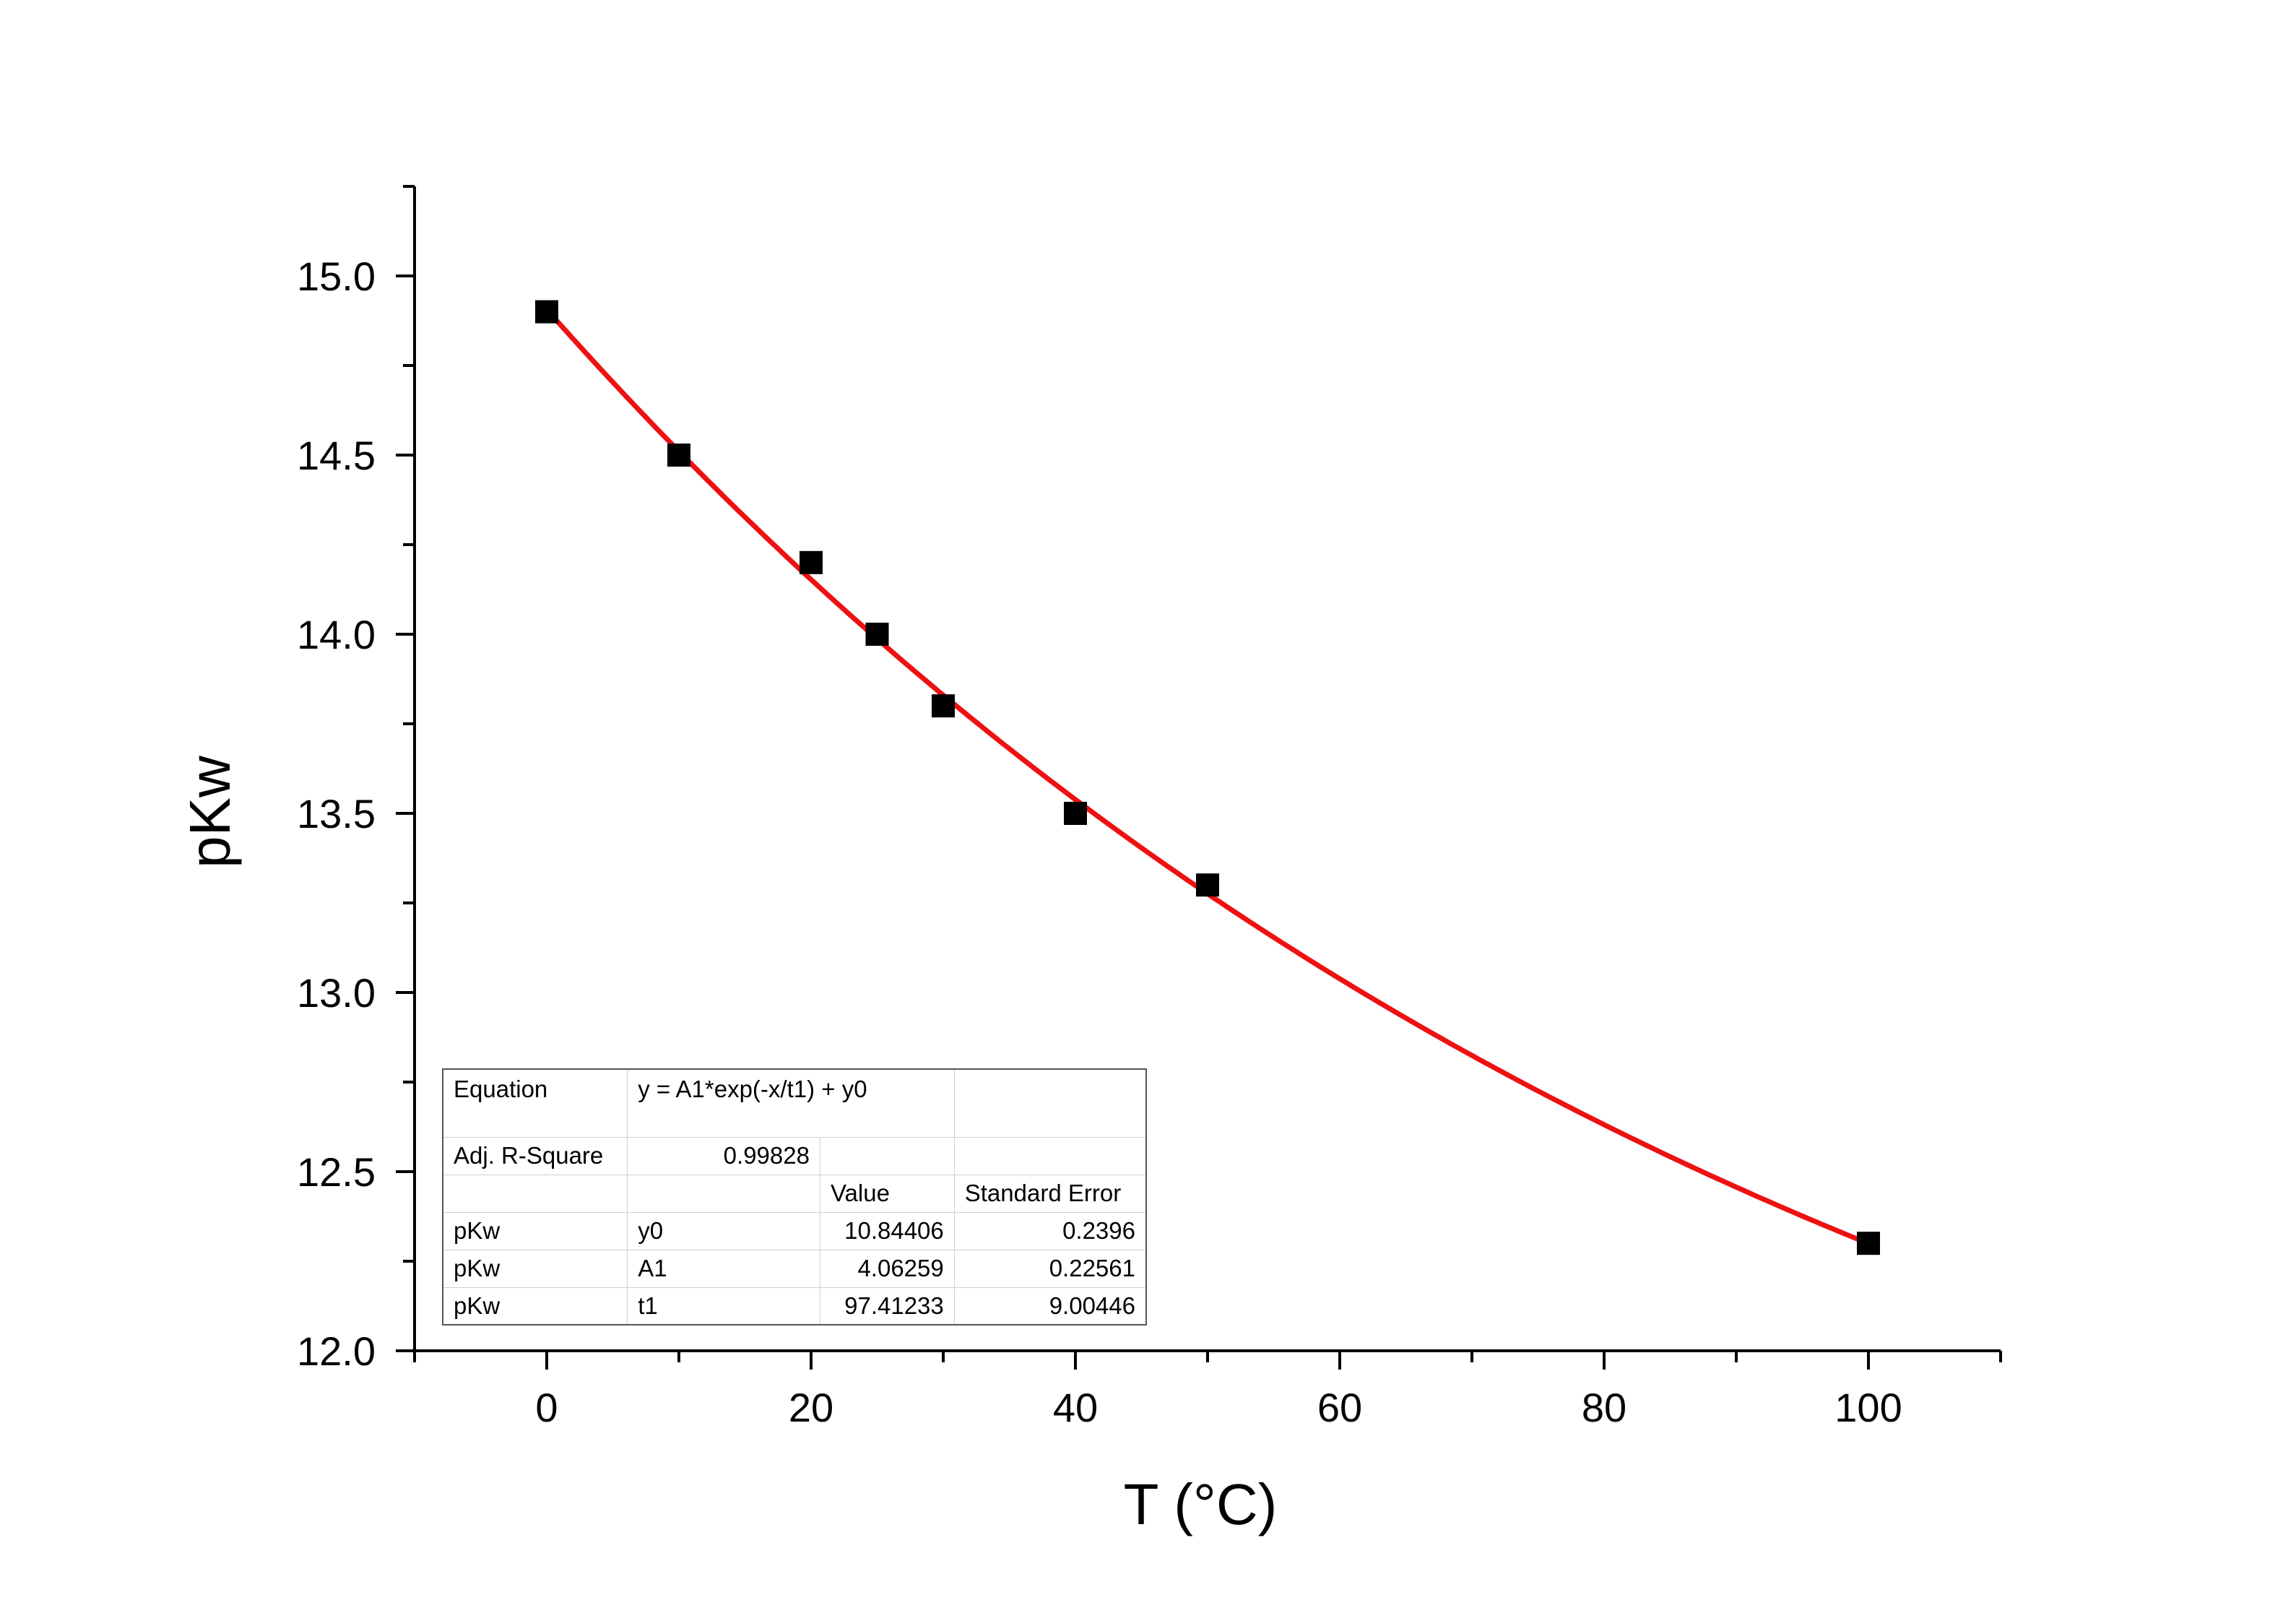 The width and height of the screenshot is (2296, 1600). What do you see at coordinates (1050, 1306) in the screenshot?
I see `param-std-error: 9.00446` at bounding box center [1050, 1306].